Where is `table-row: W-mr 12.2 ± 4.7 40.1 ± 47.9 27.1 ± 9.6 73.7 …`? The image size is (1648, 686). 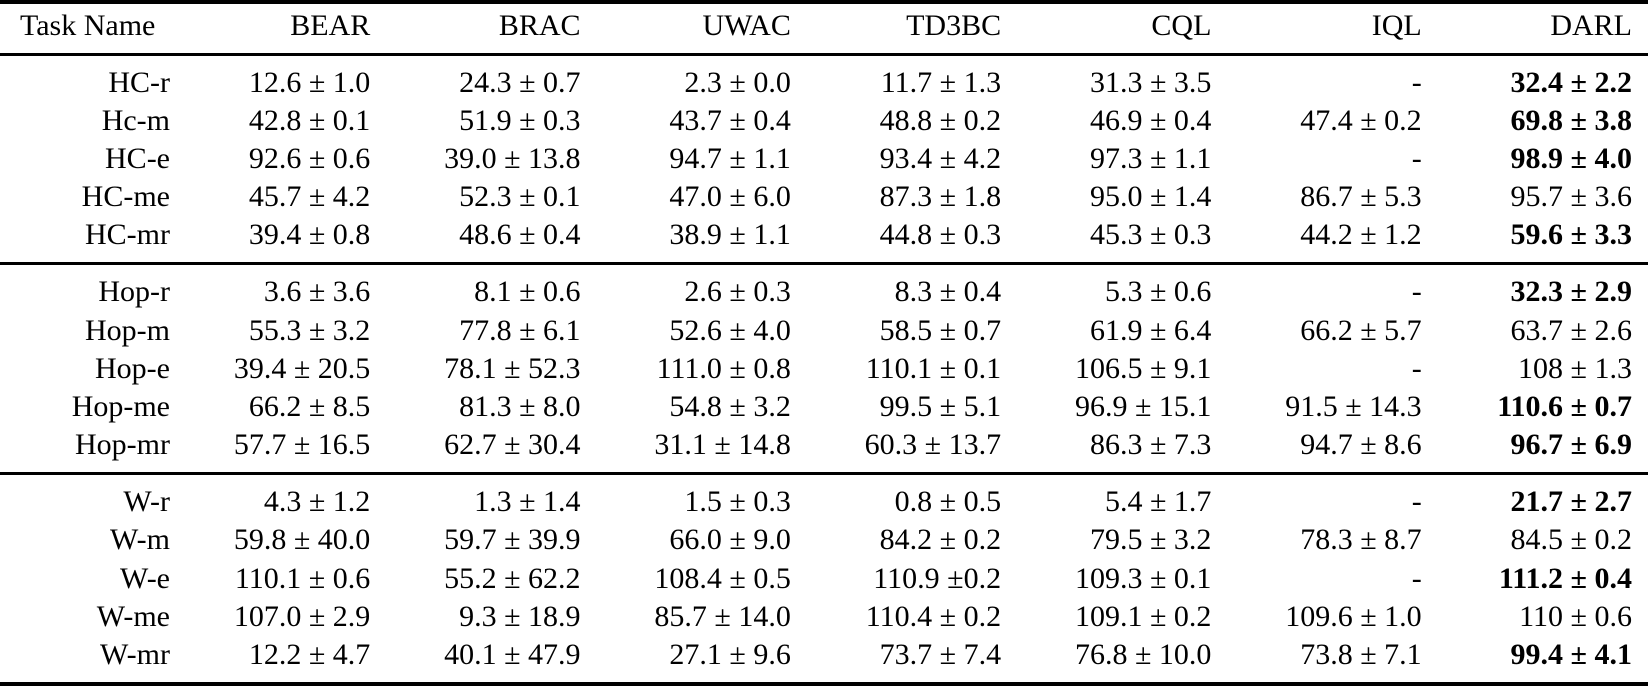 table-row: W-mr 12.2 ± 4.7 40.1 ± 47.9 27.1 ± 9.6 73.7 … is located at coordinates (824, 660).